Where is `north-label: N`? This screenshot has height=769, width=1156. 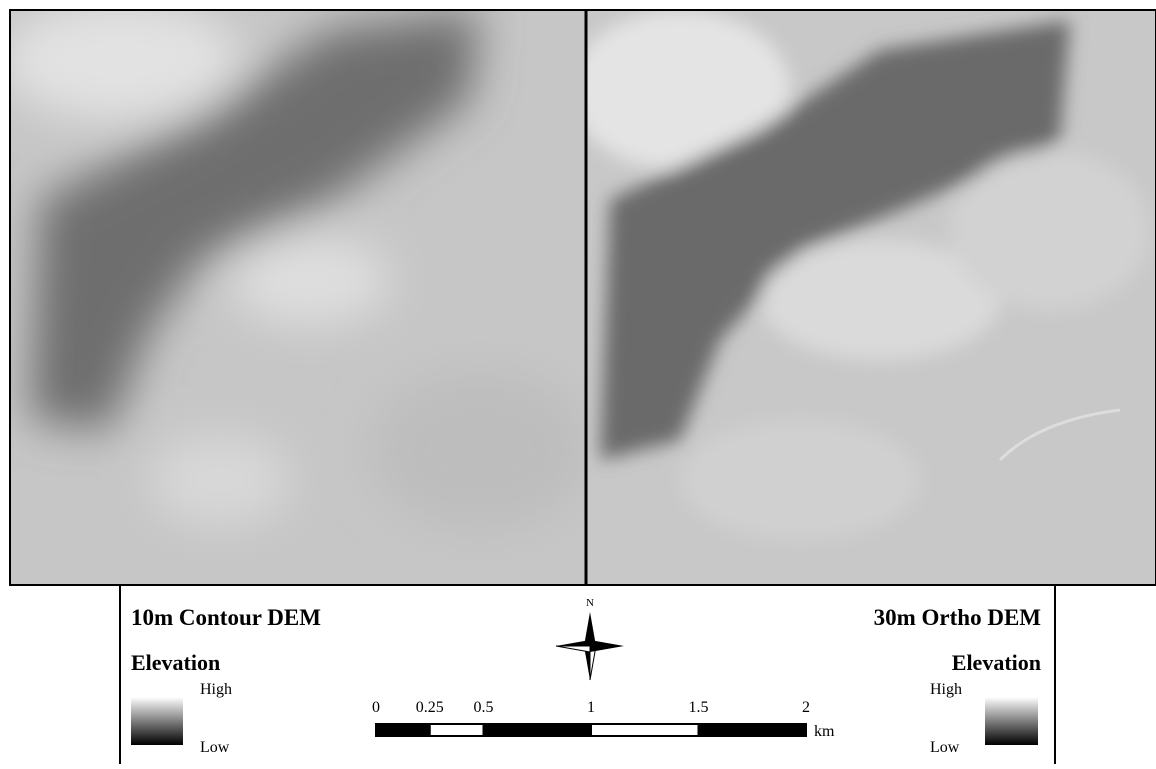
north-label: N is located at coordinates (590, 603).